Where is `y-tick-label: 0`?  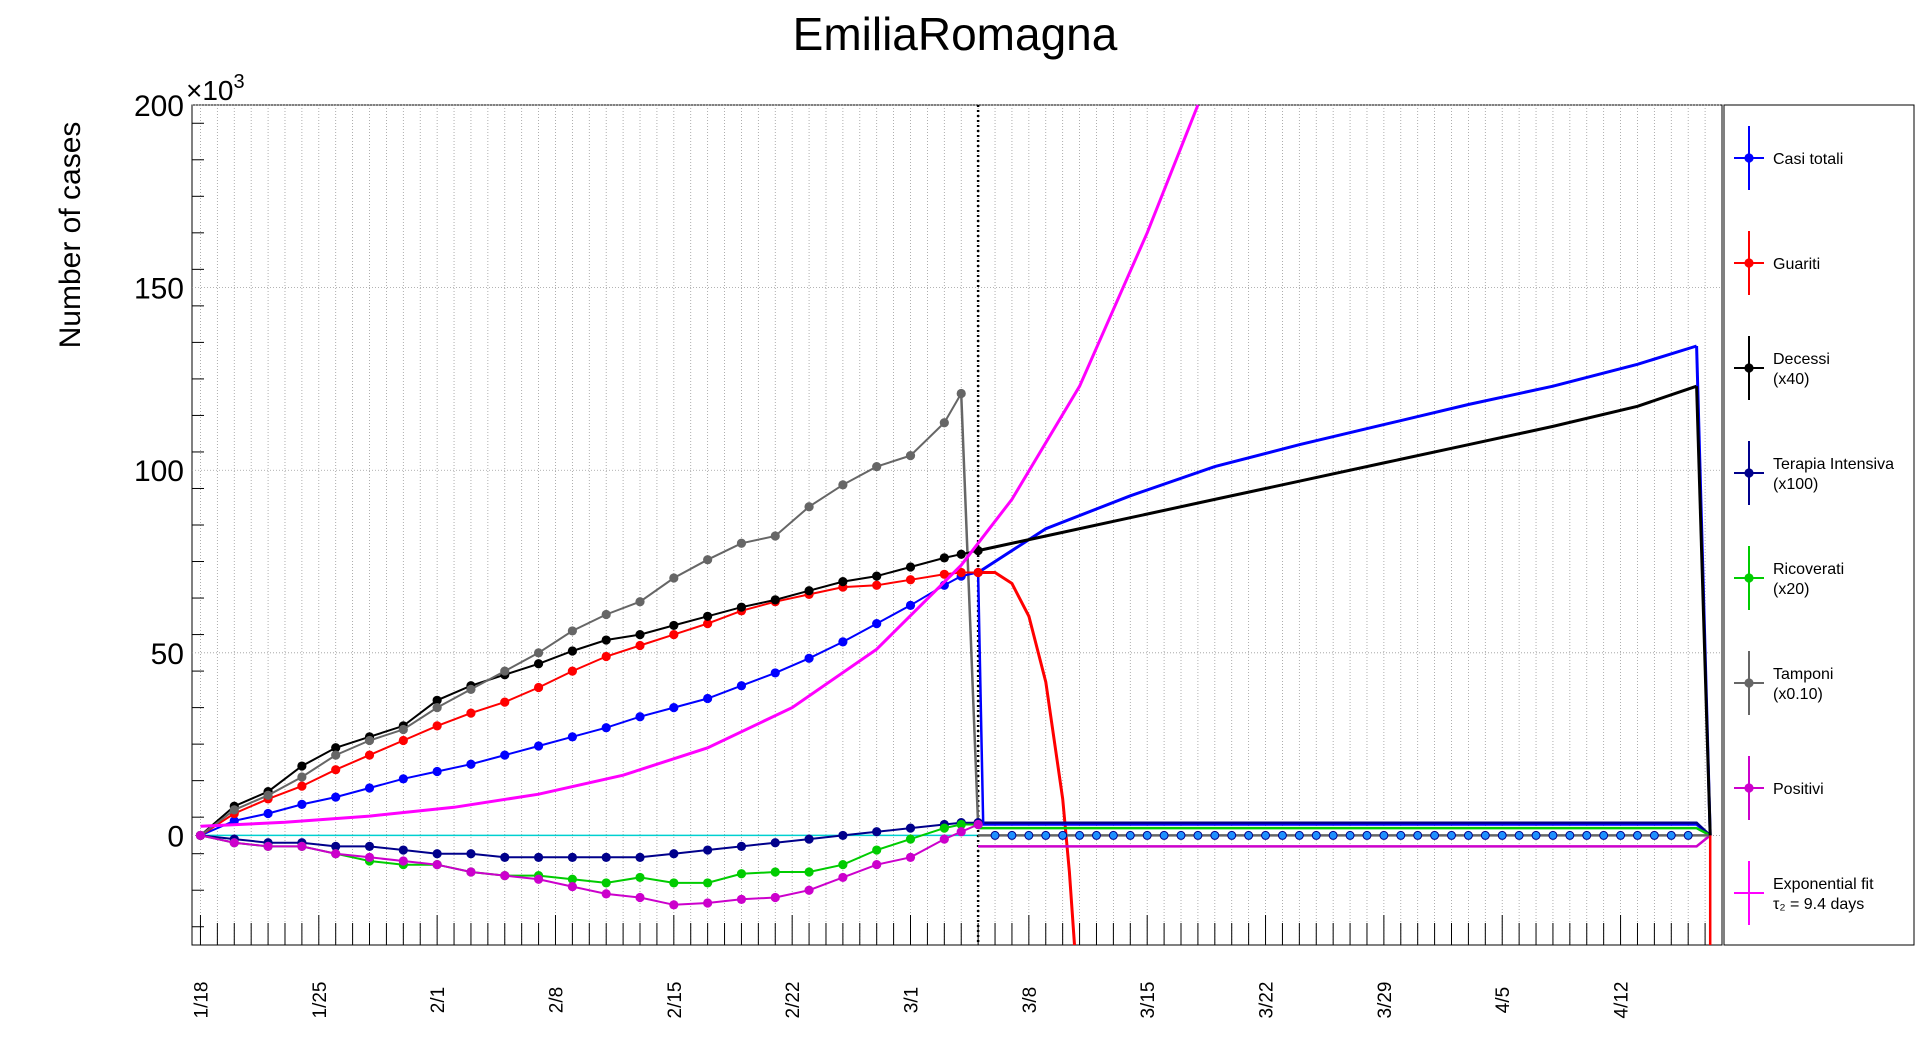 y-tick-label: 0 is located at coordinates (175, 836).